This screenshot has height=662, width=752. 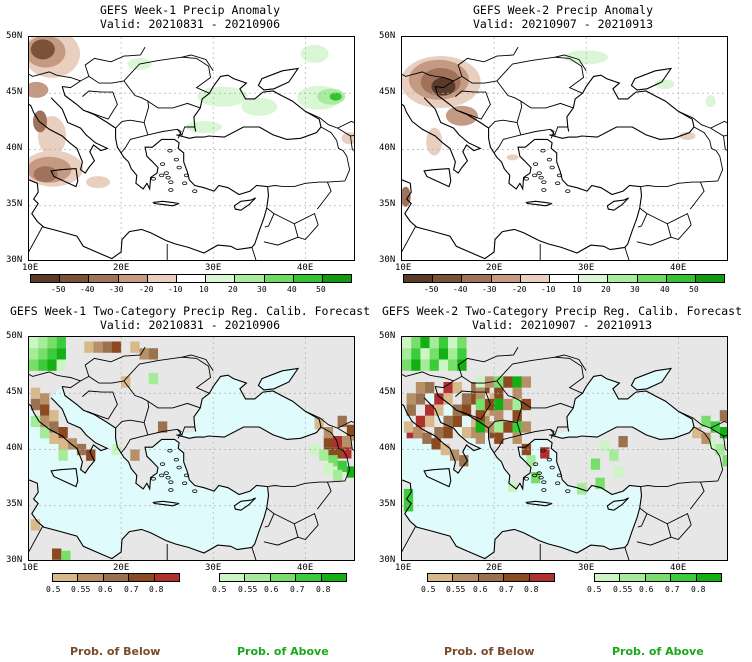 I want to click on lat-label-35n: 35N, so click(x=14, y=504).